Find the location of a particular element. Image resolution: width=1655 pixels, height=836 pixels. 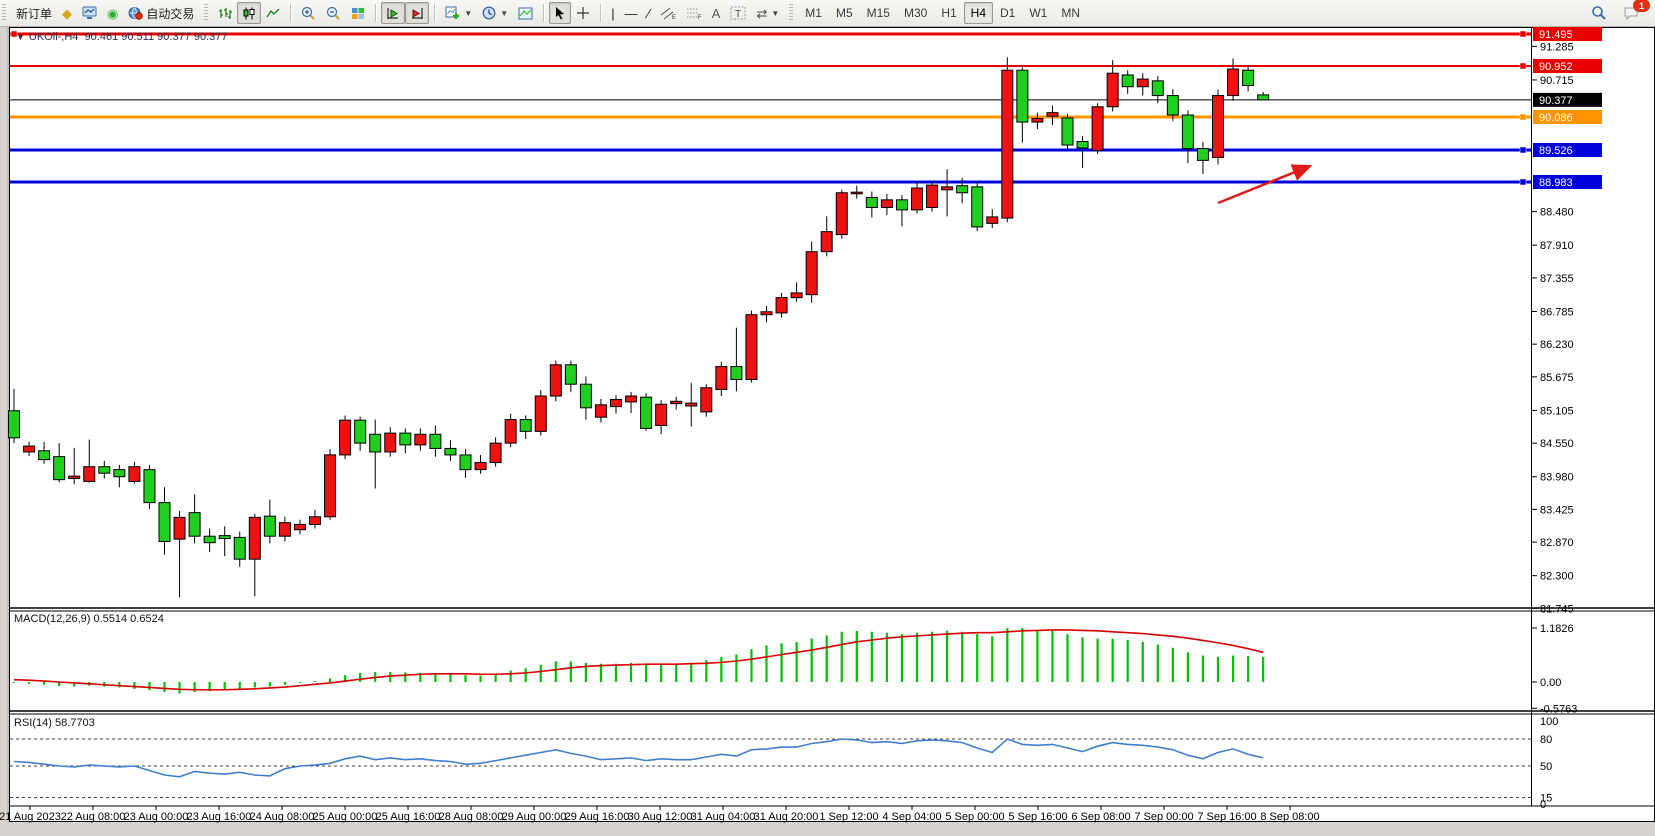

svg-text: 31 Aug 20:00 is located at coordinates (786, 817).